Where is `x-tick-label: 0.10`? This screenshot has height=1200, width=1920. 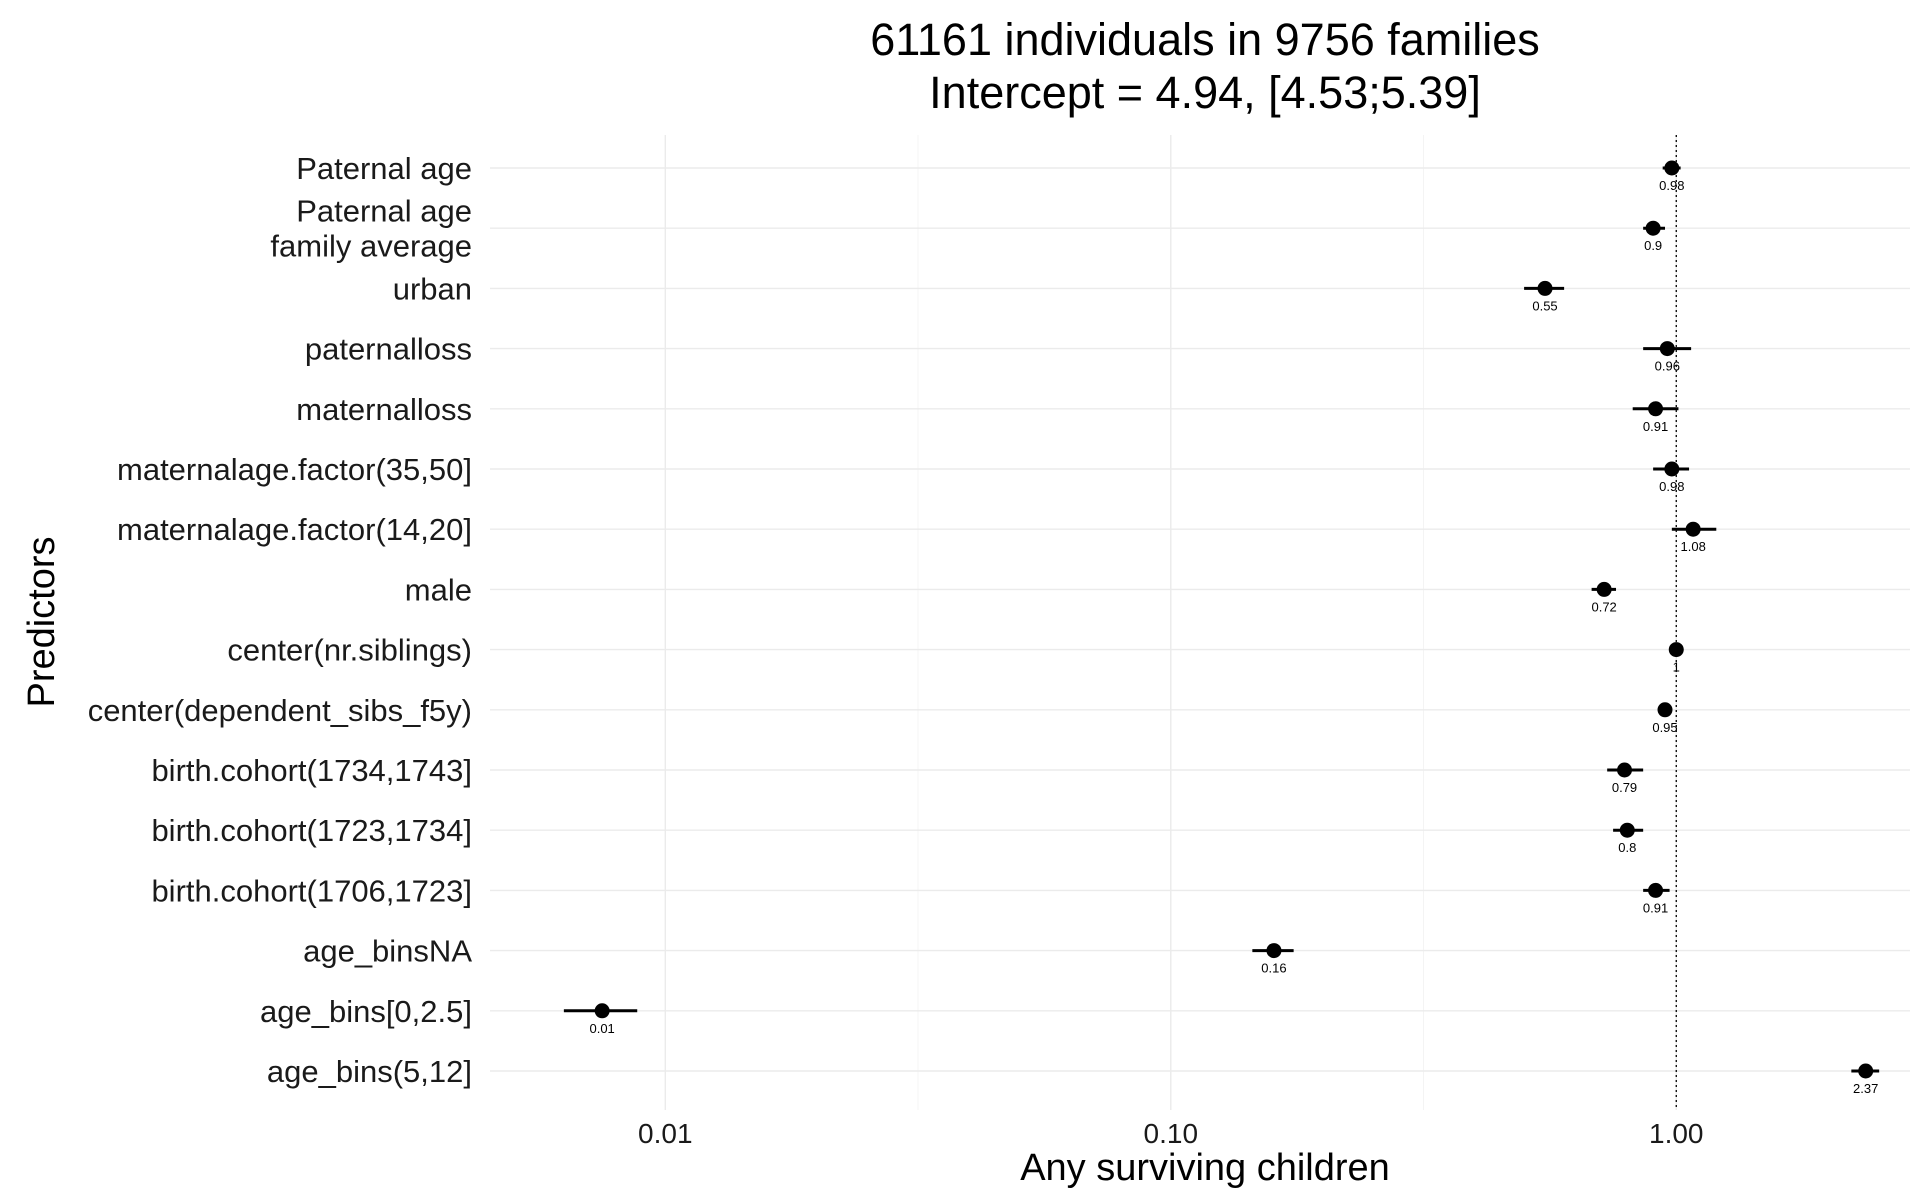
x-tick-label: 0.10 is located at coordinates (1171, 1133).